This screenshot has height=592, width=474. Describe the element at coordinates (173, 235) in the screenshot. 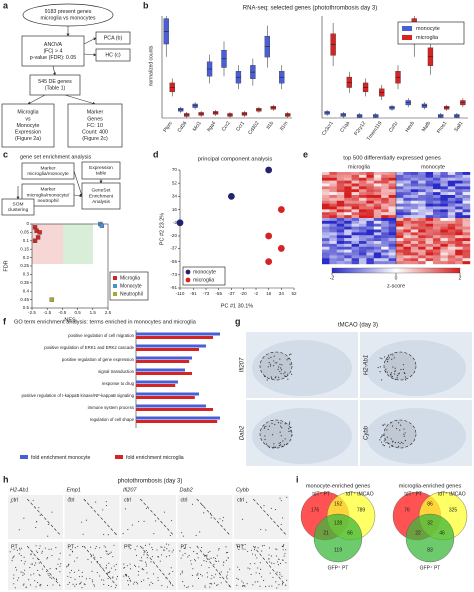

I see `y-tick-label: -20` at that location.